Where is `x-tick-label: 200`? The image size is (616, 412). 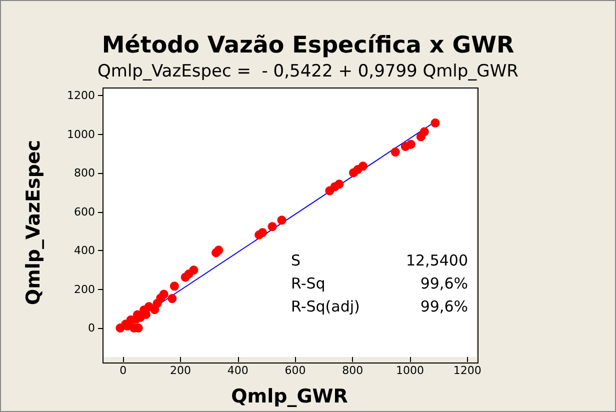 x-tick-label: 200 is located at coordinates (180, 370).